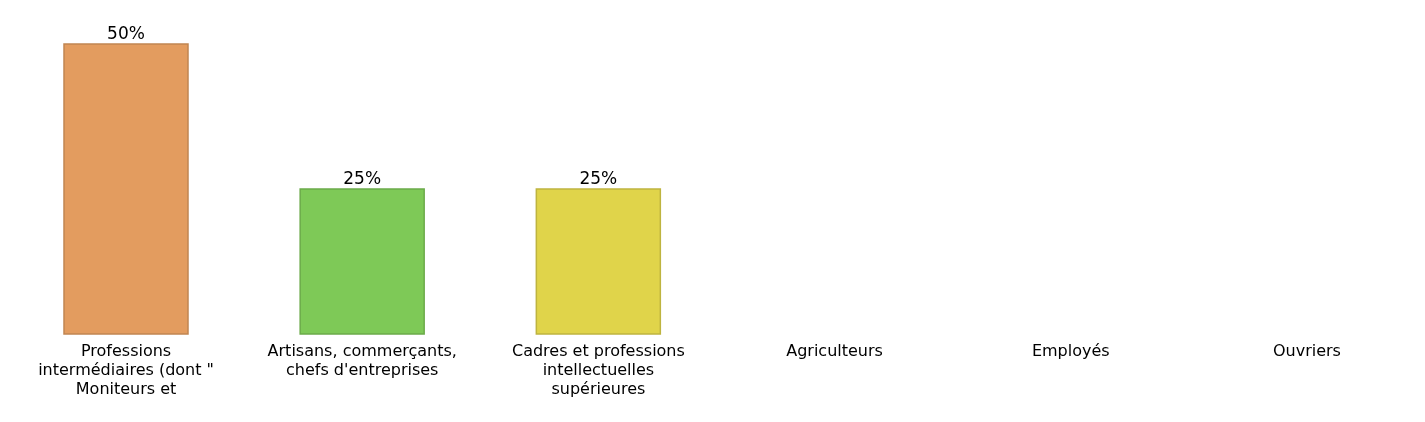 The width and height of the screenshot is (1425, 422). What do you see at coordinates (834, 350) in the screenshot?
I see `x-tick-label: Agriculteurs` at bounding box center [834, 350].